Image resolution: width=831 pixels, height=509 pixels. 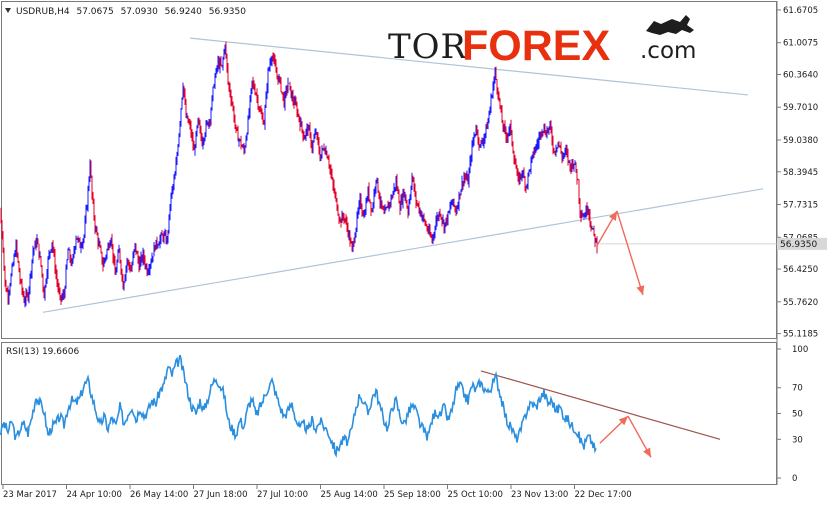 What do you see at coordinates (159, 495) in the screenshot?
I see `time-tick-label: 26 May 14:00` at bounding box center [159, 495].